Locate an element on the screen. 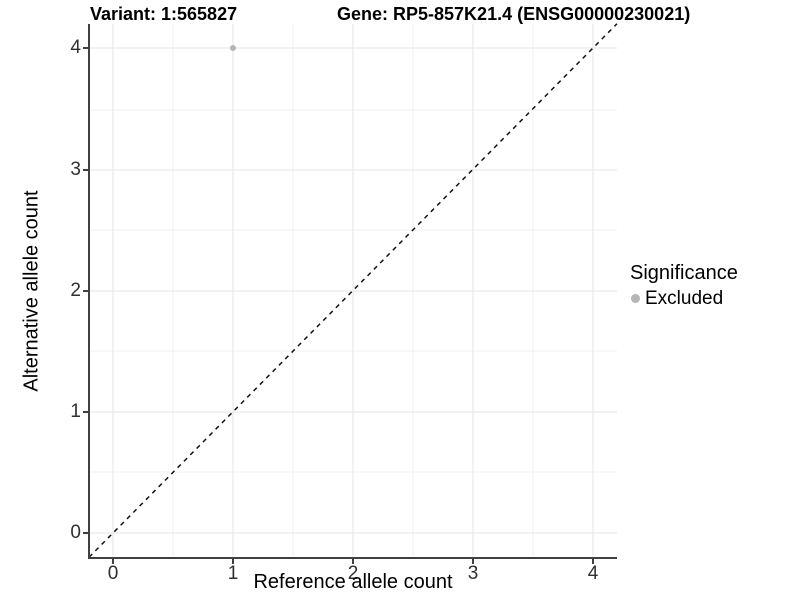 The image size is (800, 600). legend-item-excluded: Excluded is located at coordinates (683, 298).